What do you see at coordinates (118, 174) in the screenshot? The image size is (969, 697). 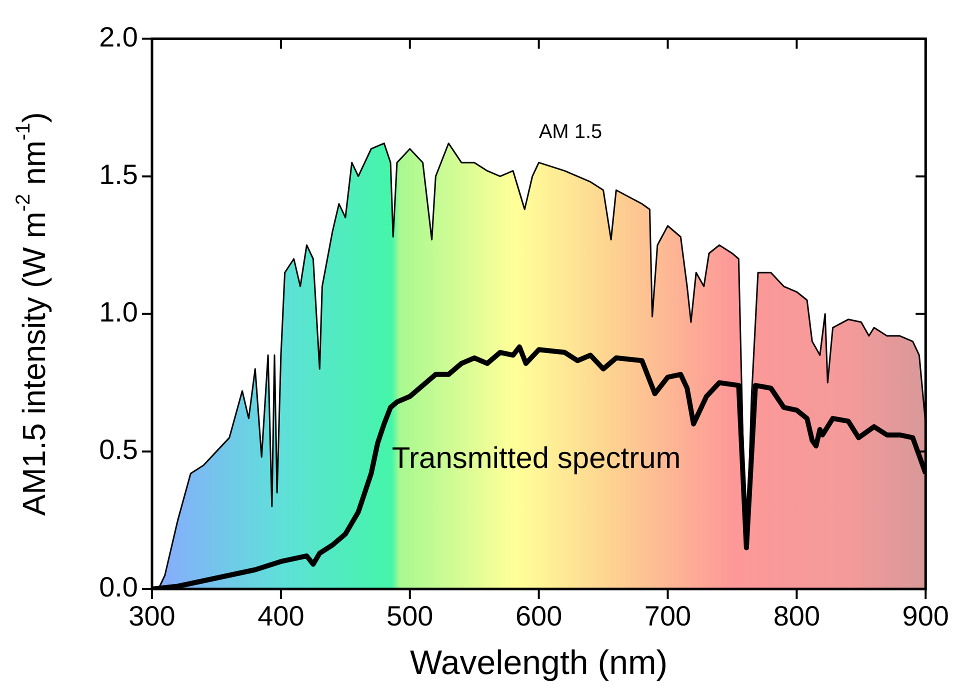 I see `y-tick-label: 1.5` at bounding box center [118, 174].